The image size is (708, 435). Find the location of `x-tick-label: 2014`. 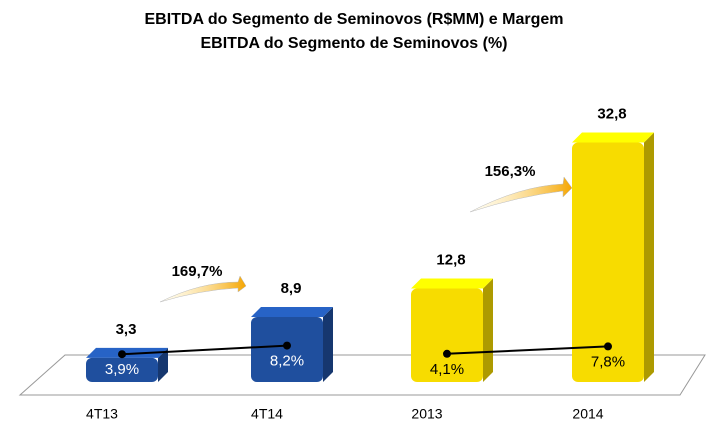

x-tick-label: 2014 is located at coordinates (587, 414).